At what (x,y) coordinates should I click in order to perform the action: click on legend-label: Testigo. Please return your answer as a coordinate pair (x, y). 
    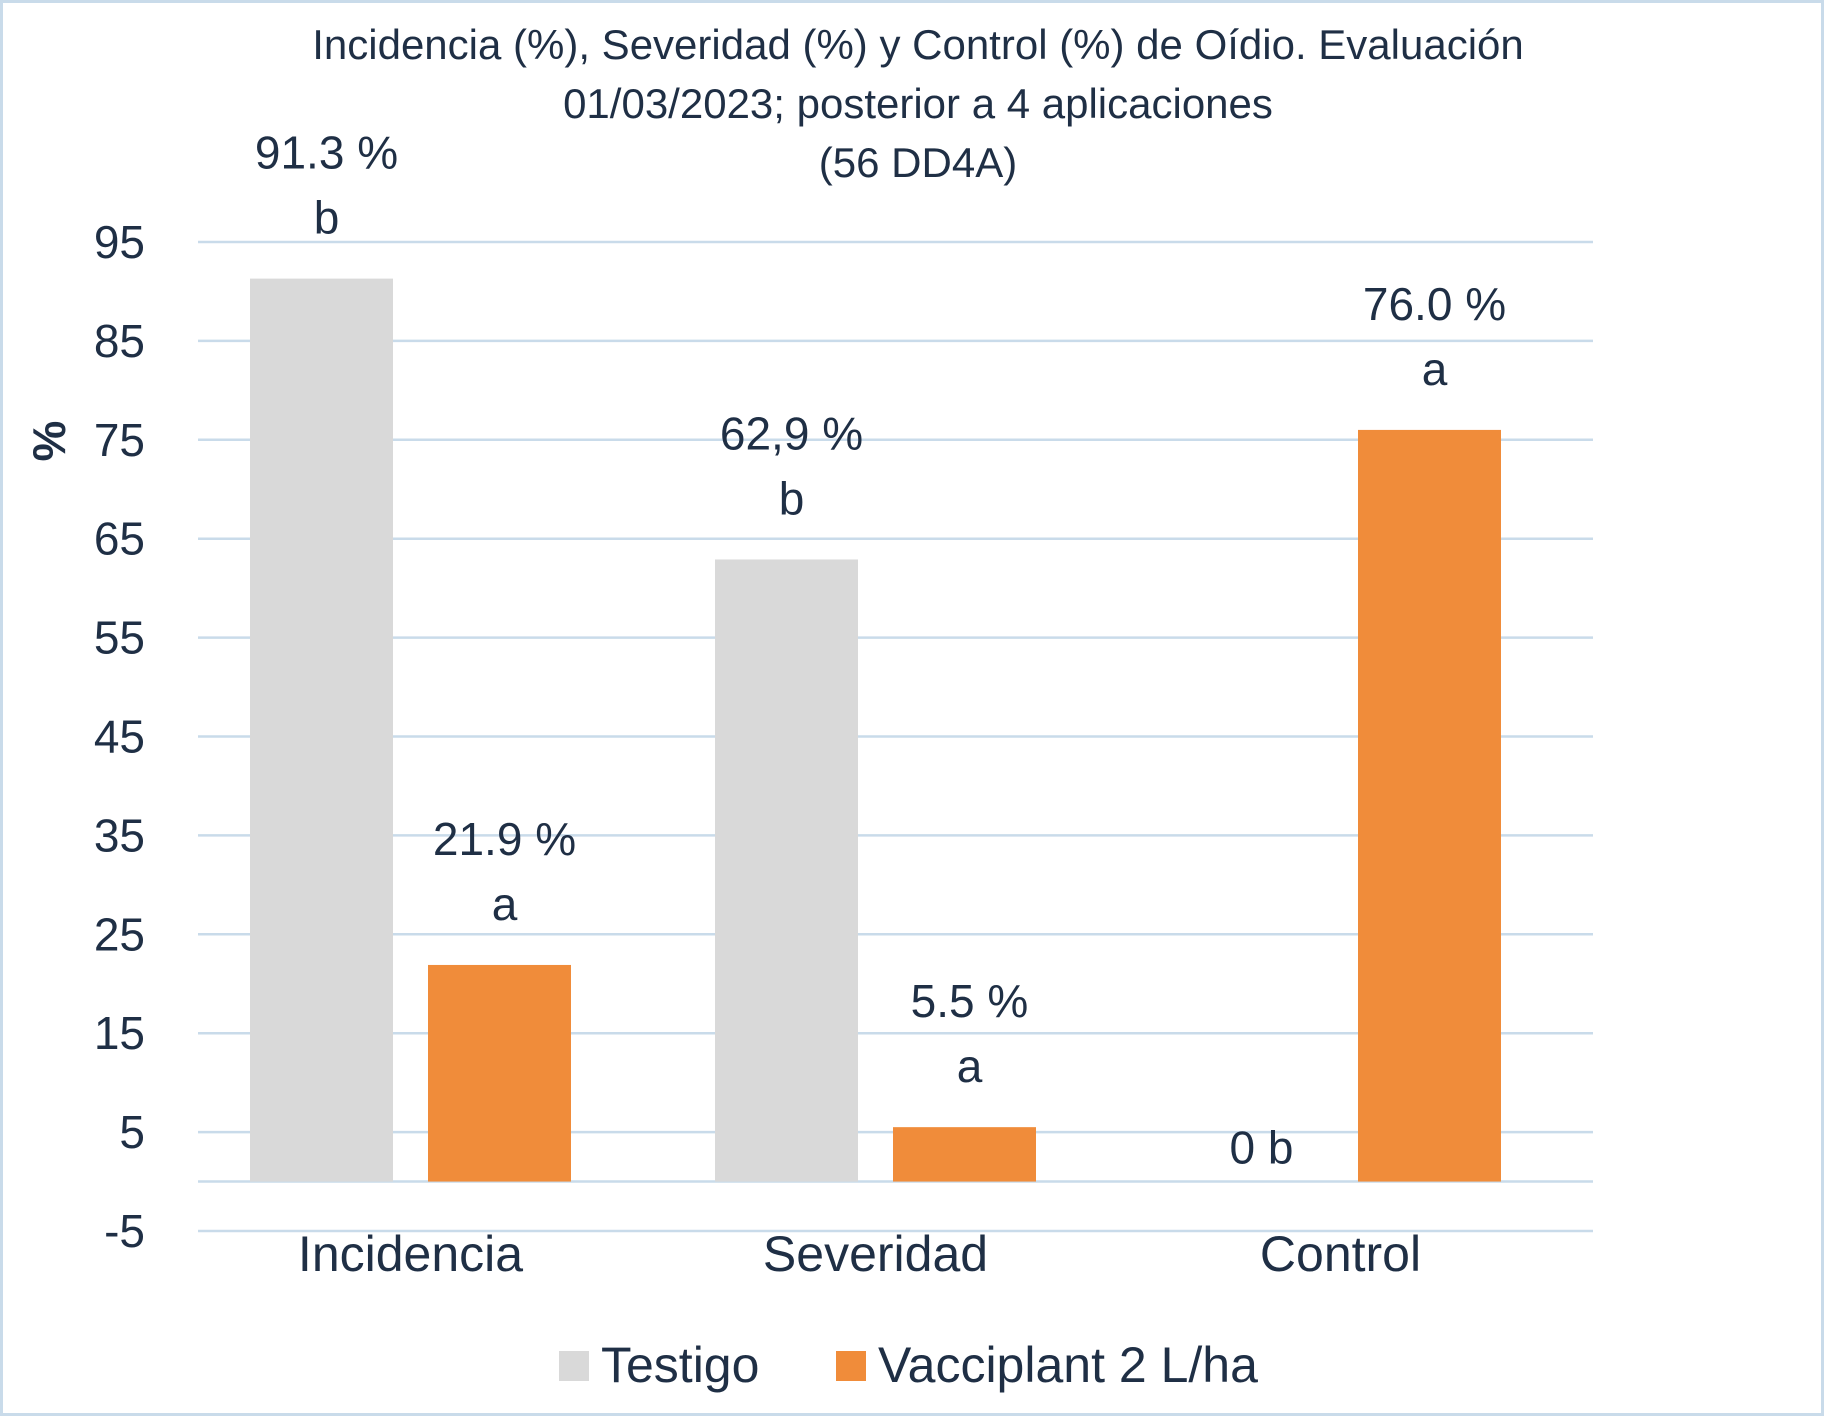
    Looking at the image, I should click on (680, 1365).